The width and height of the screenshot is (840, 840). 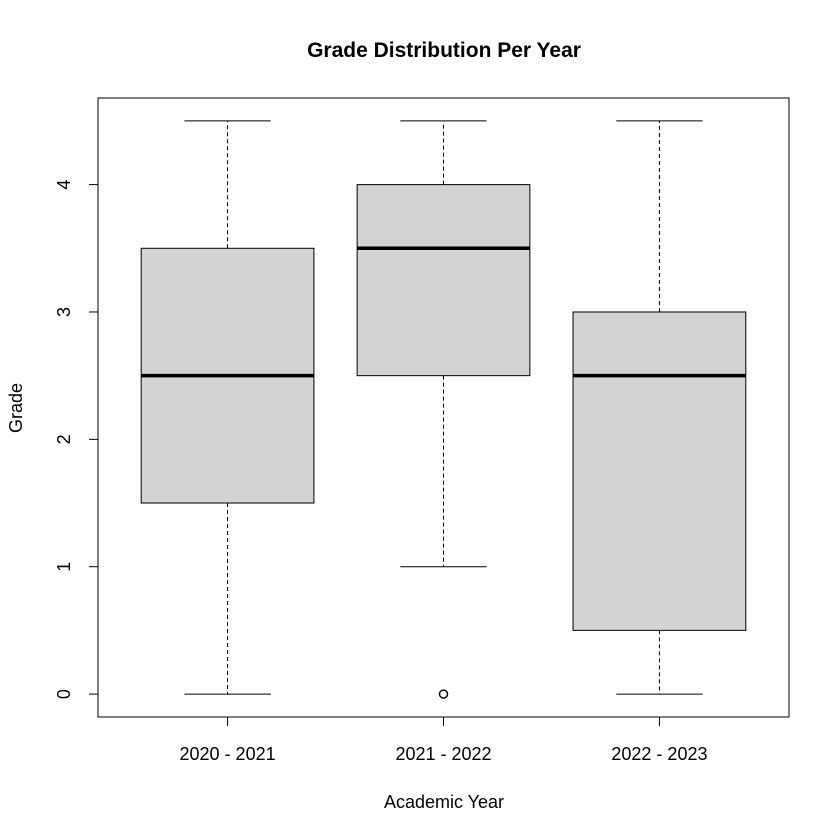 I want to click on x-axis: 2020 - 2021 2021 - 2022 2022 - 2023, so click(x=443, y=740).